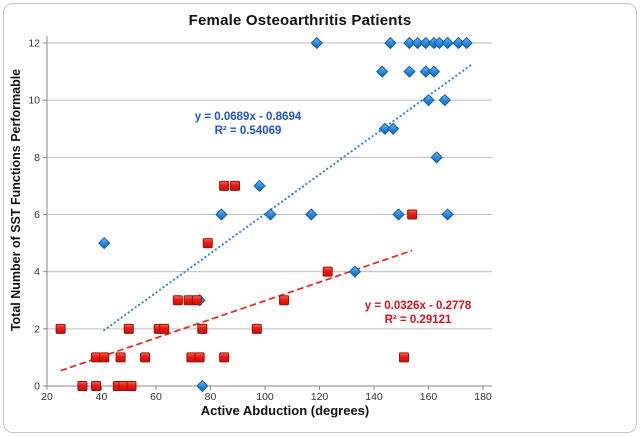 The image size is (640, 436). Describe the element at coordinates (34, 101) in the screenshot. I see `y-tick-label: 10` at that location.